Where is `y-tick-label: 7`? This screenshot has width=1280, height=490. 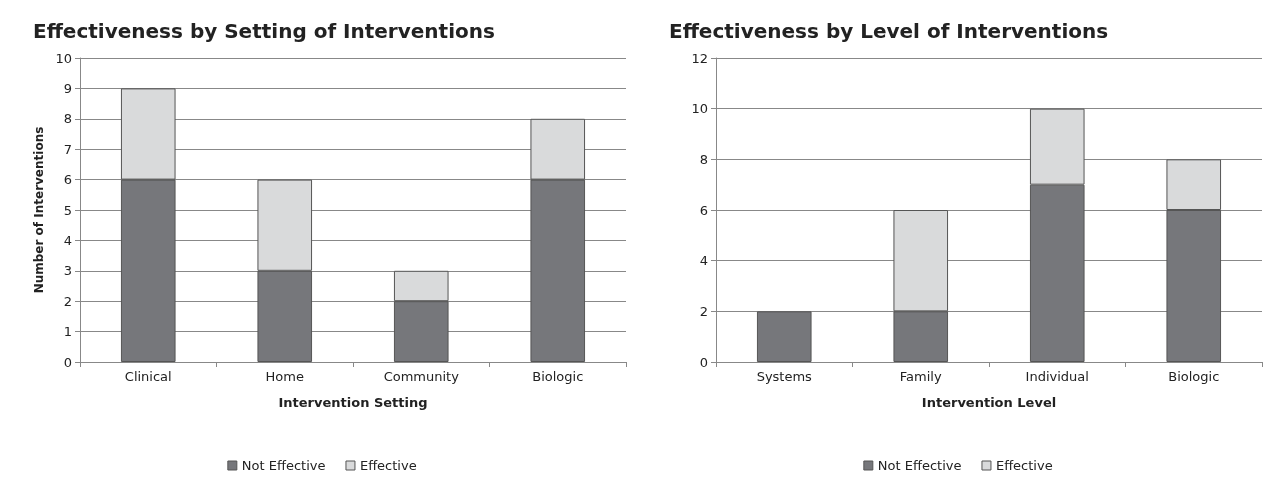
y-tick-label: 7 is located at coordinates (67, 149).